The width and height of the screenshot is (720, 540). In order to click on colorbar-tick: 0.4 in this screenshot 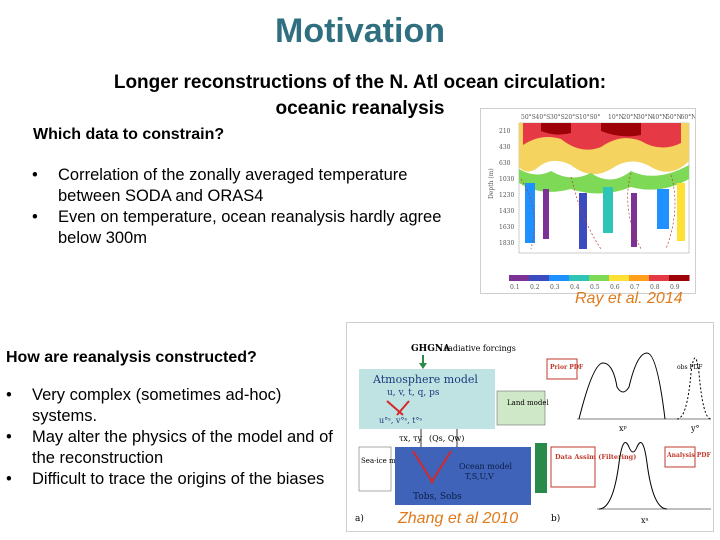, I will do `click(575, 287)`.